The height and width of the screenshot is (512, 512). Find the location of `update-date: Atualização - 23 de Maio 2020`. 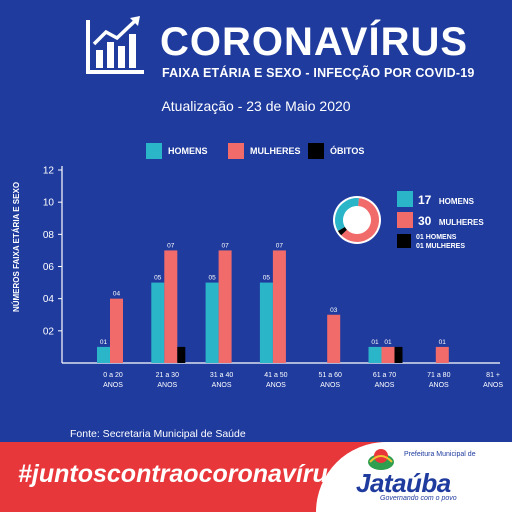

update-date: Atualização - 23 de Maio 2020 is located at coordinates (256, 106).